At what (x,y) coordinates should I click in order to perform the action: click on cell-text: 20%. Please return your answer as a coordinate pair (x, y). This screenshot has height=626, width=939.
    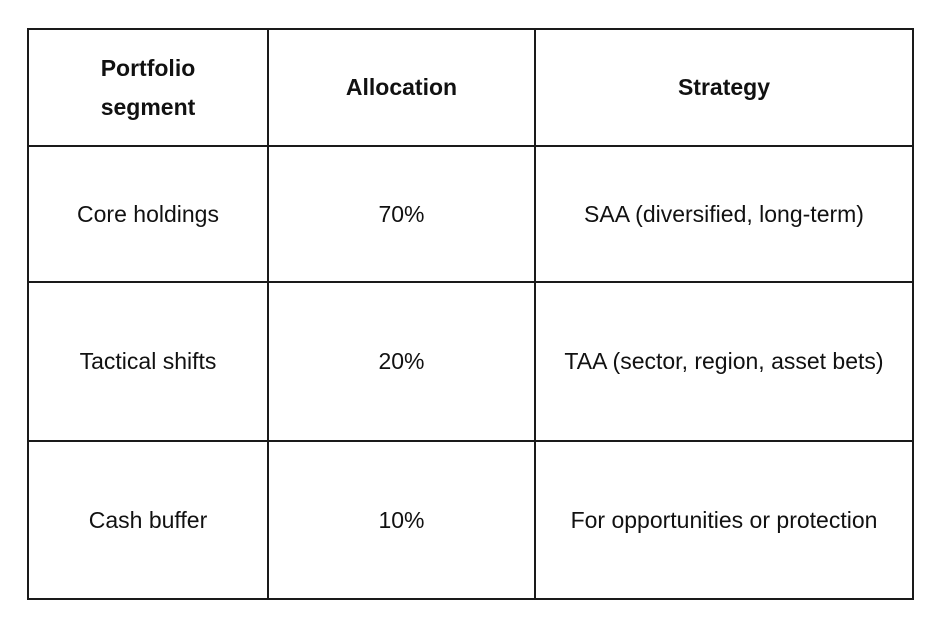
    Looking at the image, I should click on (401, 361).